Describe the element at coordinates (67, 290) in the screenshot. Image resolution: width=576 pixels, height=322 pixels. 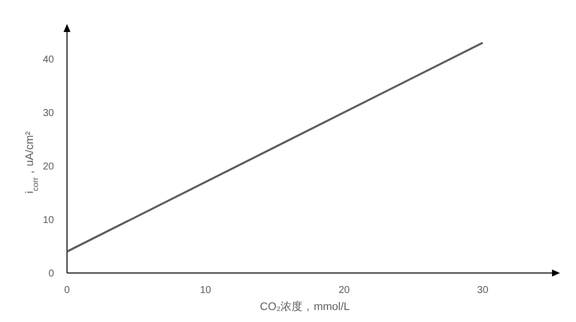
I see `x-tick-label: 0` at that location.